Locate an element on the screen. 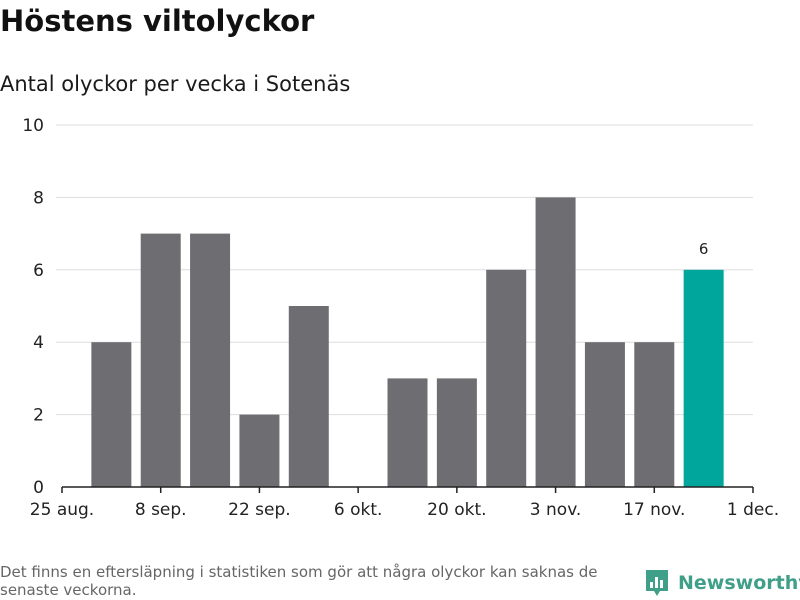 The width and height of the screenshot is (800, 600). y-tick-label: 2 is located at coordinates (38, 416).